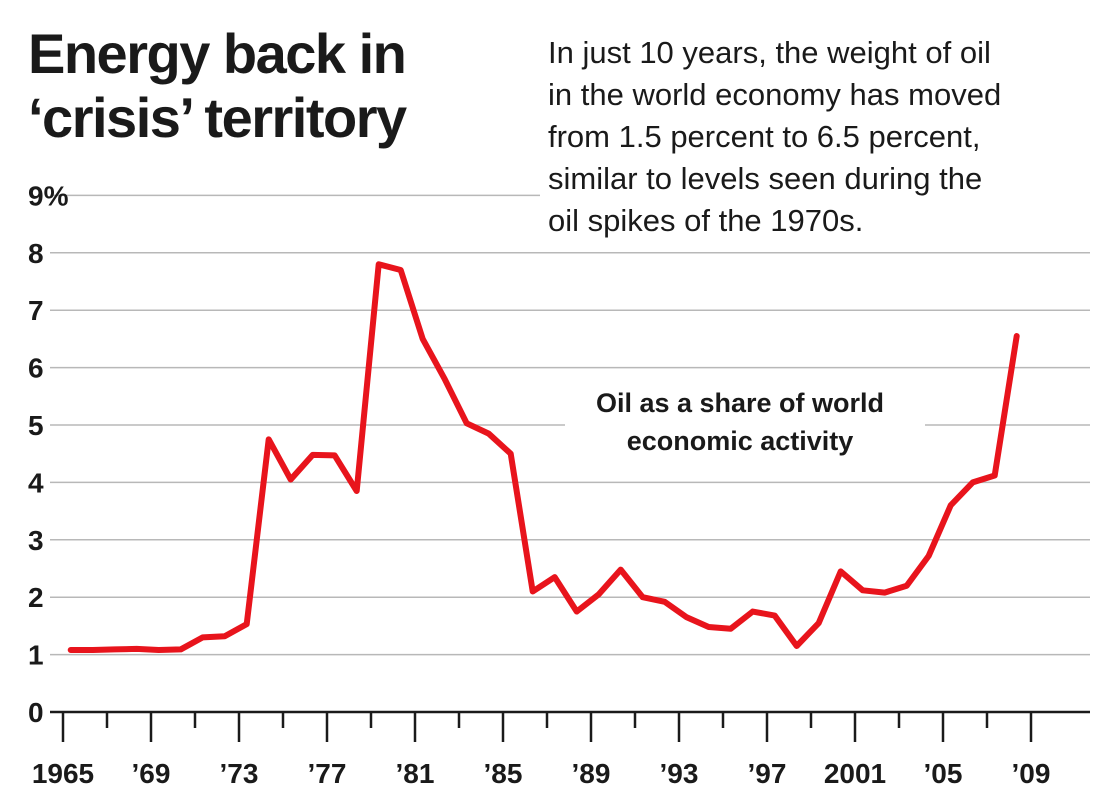  What do you see at coordinates (740, 441) in the screenshot?
I see `series-label: economic activity` at bounding box center [740, 441].